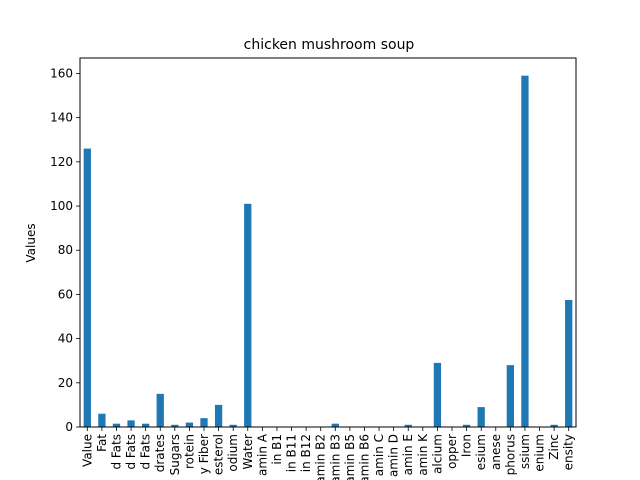 This screenshot has width=640, height=480. What do you see at coordinates (248, 452) in the screenshot?
I see `x-tick-label: Water` at bounding box center [248, 452].